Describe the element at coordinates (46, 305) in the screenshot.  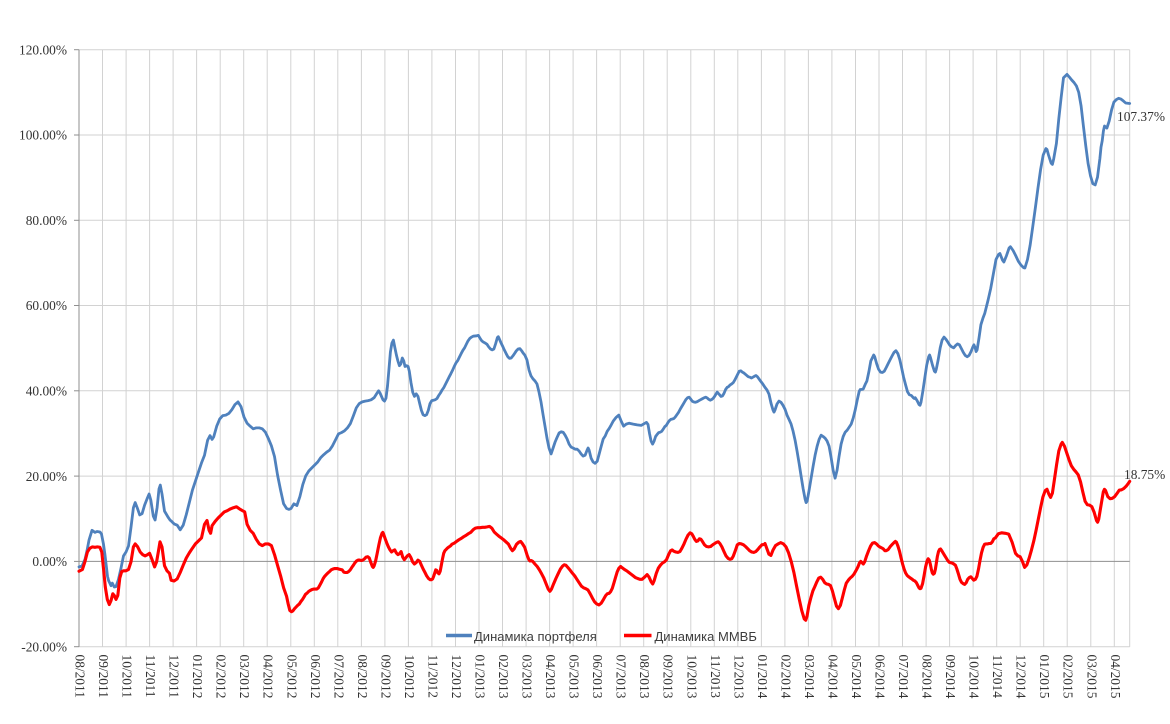
I see `svg-text: 60.00%` at that location.